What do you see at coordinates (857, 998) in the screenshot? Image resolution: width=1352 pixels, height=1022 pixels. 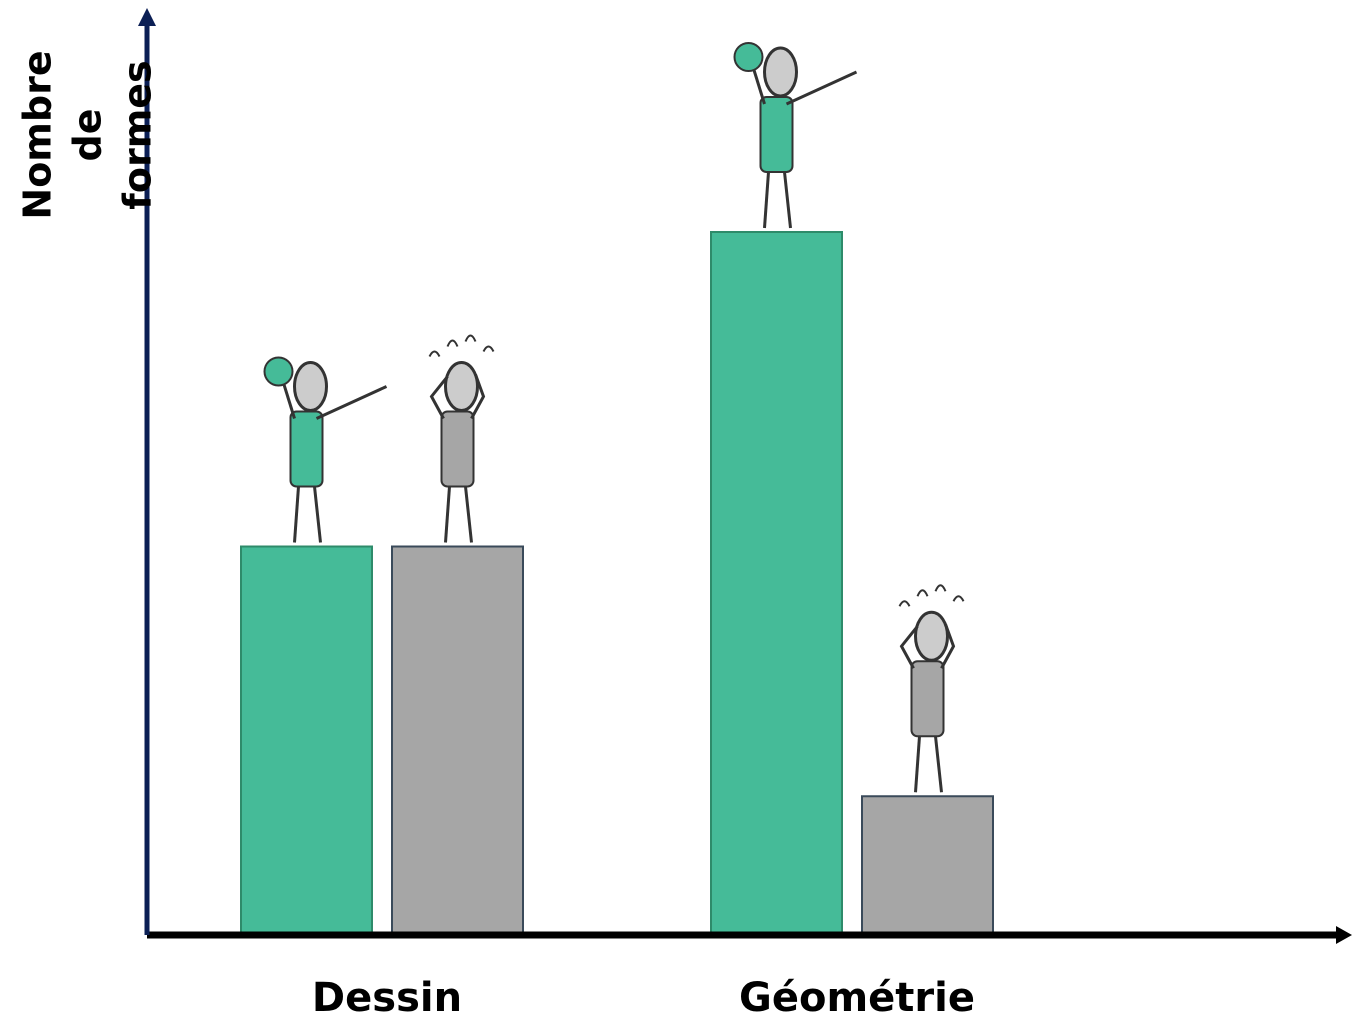 I see `x-tick-label: Géométrie` at bounding box center [857, 998].